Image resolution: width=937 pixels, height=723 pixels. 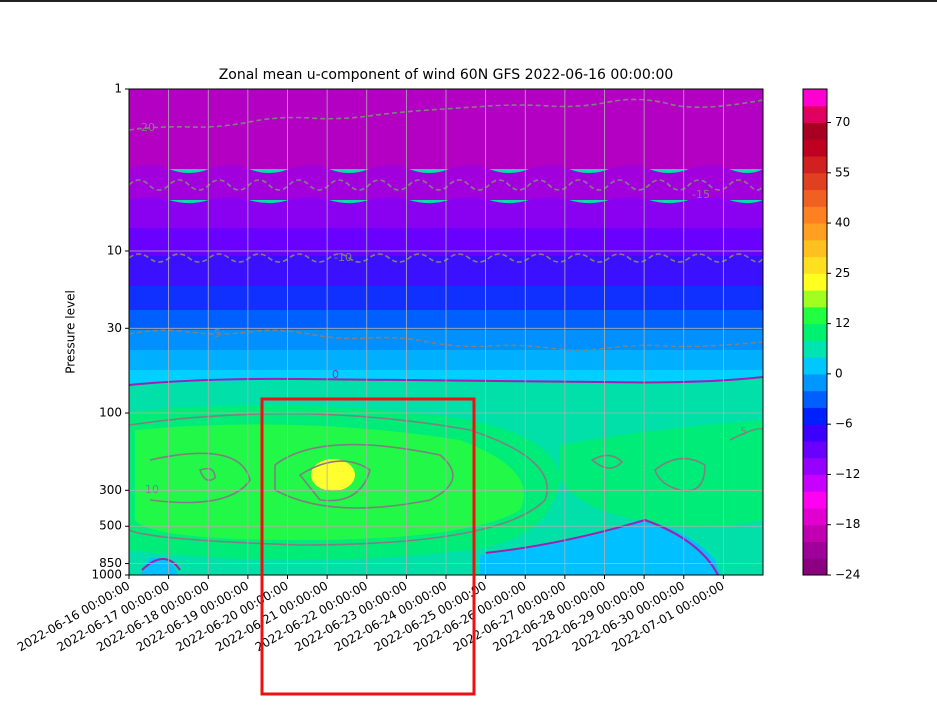 What do you see at coordinates (847, 474) in the screenshot?
I see `colorbar-tick-label: −12` at bounding box center [847, 474].